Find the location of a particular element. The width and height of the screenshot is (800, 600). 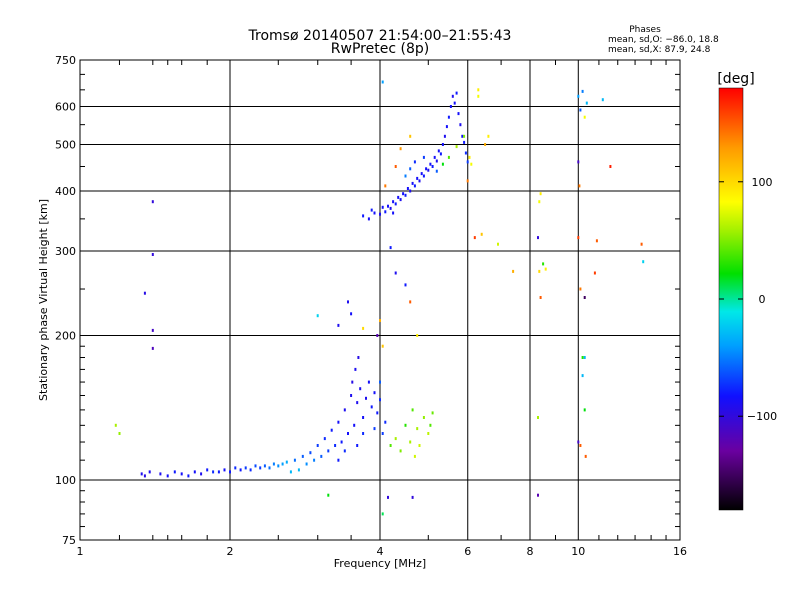

x-tick-label: 8 is located at coordinates (530, 551).